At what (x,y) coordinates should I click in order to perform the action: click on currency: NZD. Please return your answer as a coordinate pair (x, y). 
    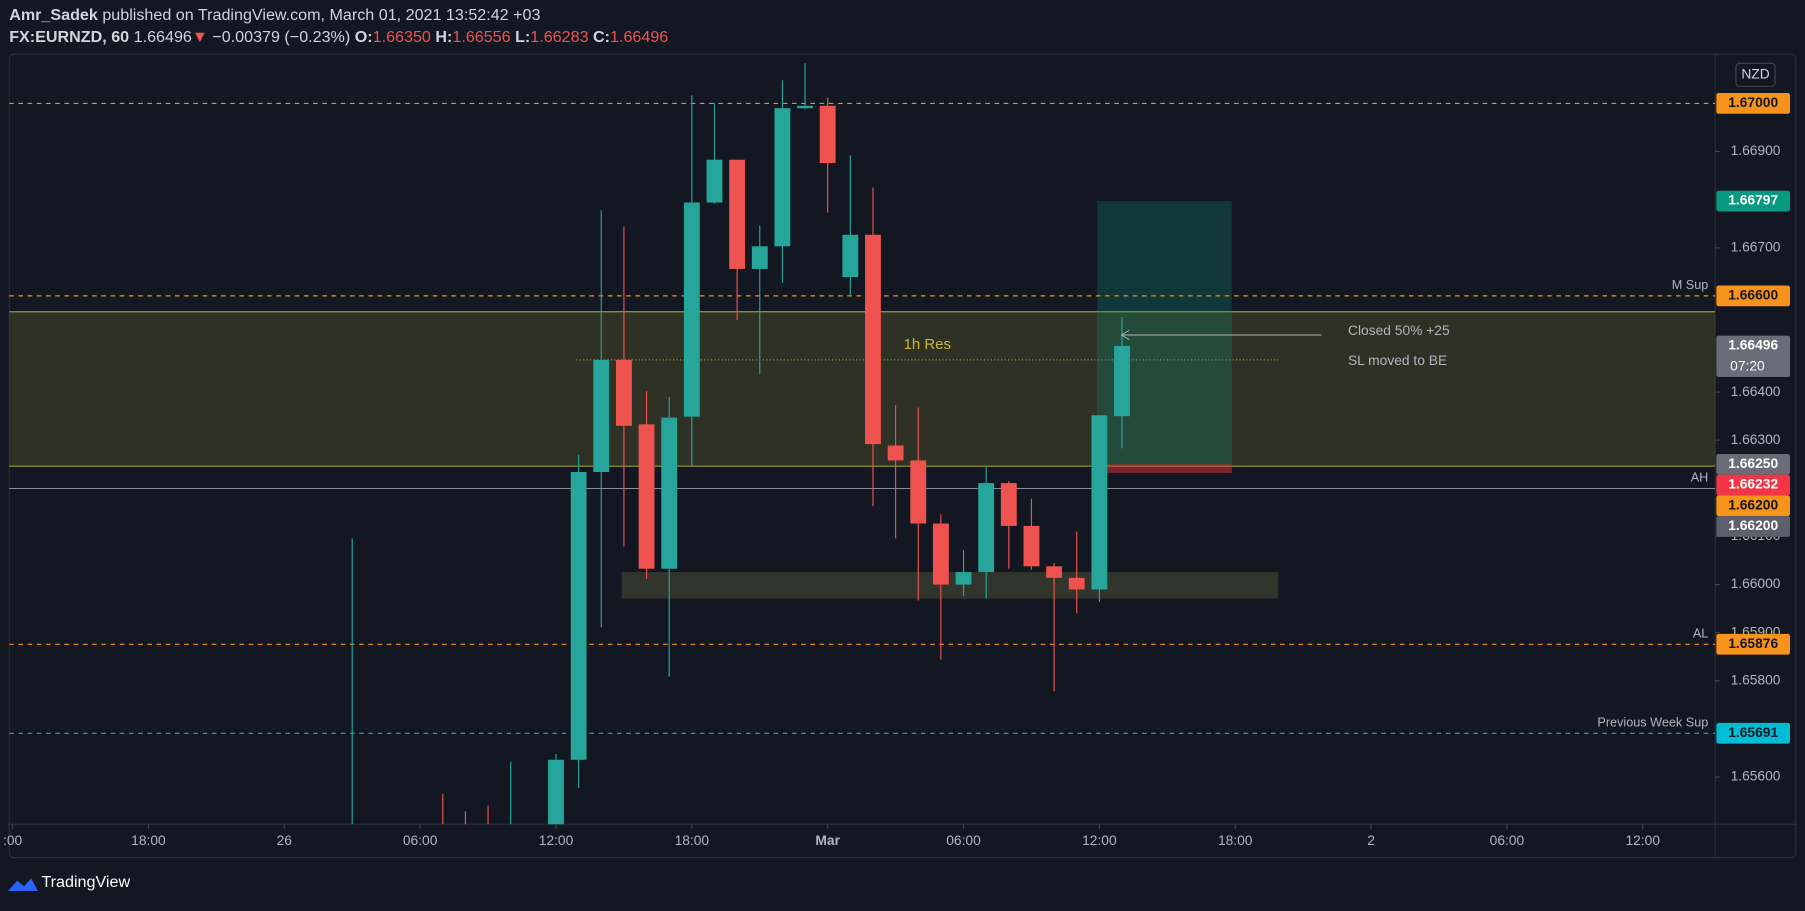
    Looking at the image, I should click on (1755, 73).